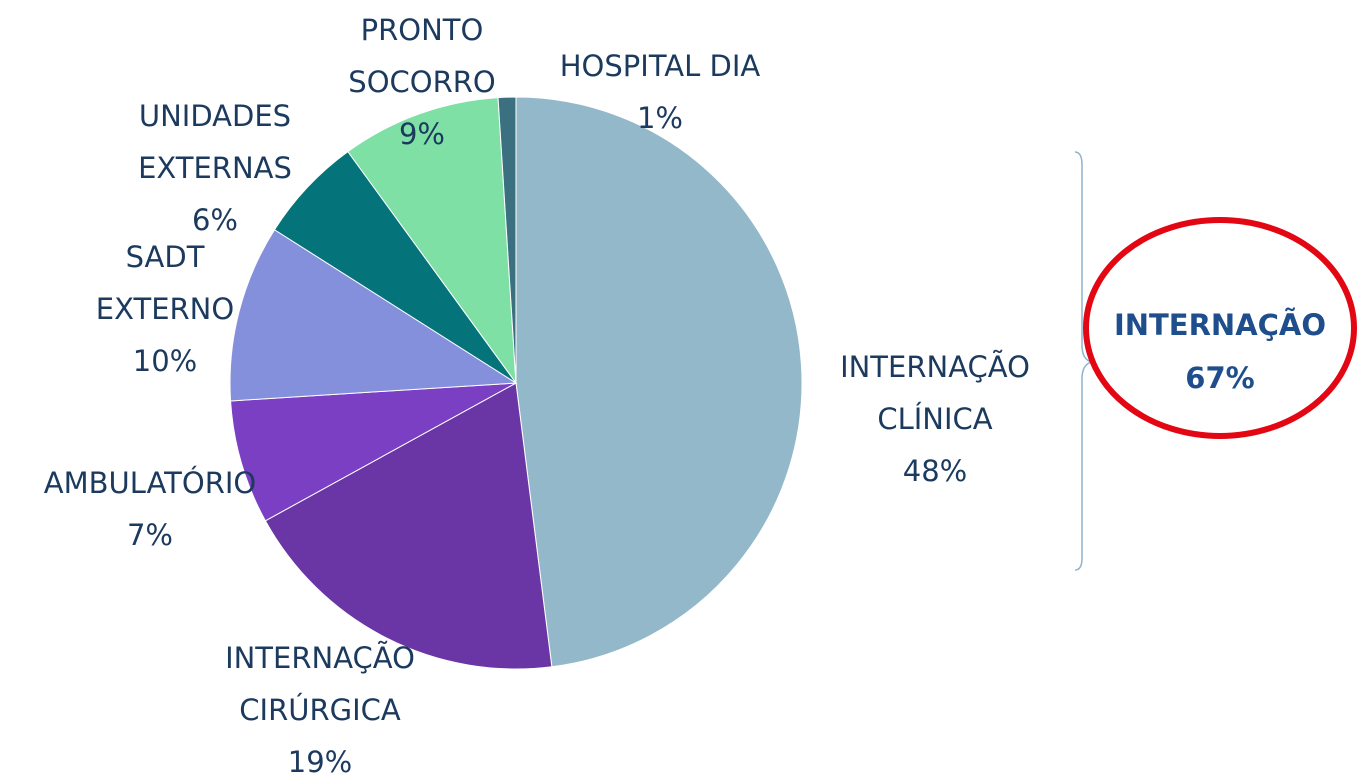 The width and height of the screenshot is (1358, 774). I want to click on value-label: 48%, so click(935, 471).